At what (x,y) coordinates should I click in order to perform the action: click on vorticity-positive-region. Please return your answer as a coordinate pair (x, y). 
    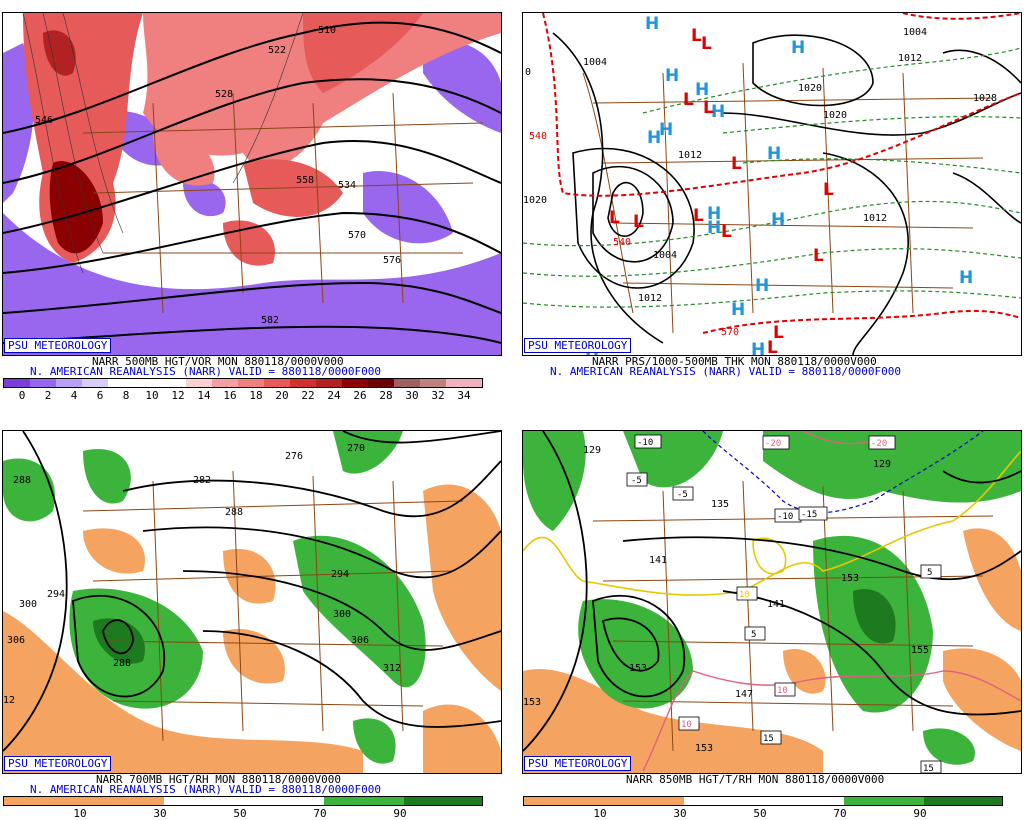
    Looking at the image, I should click on (184, 158).